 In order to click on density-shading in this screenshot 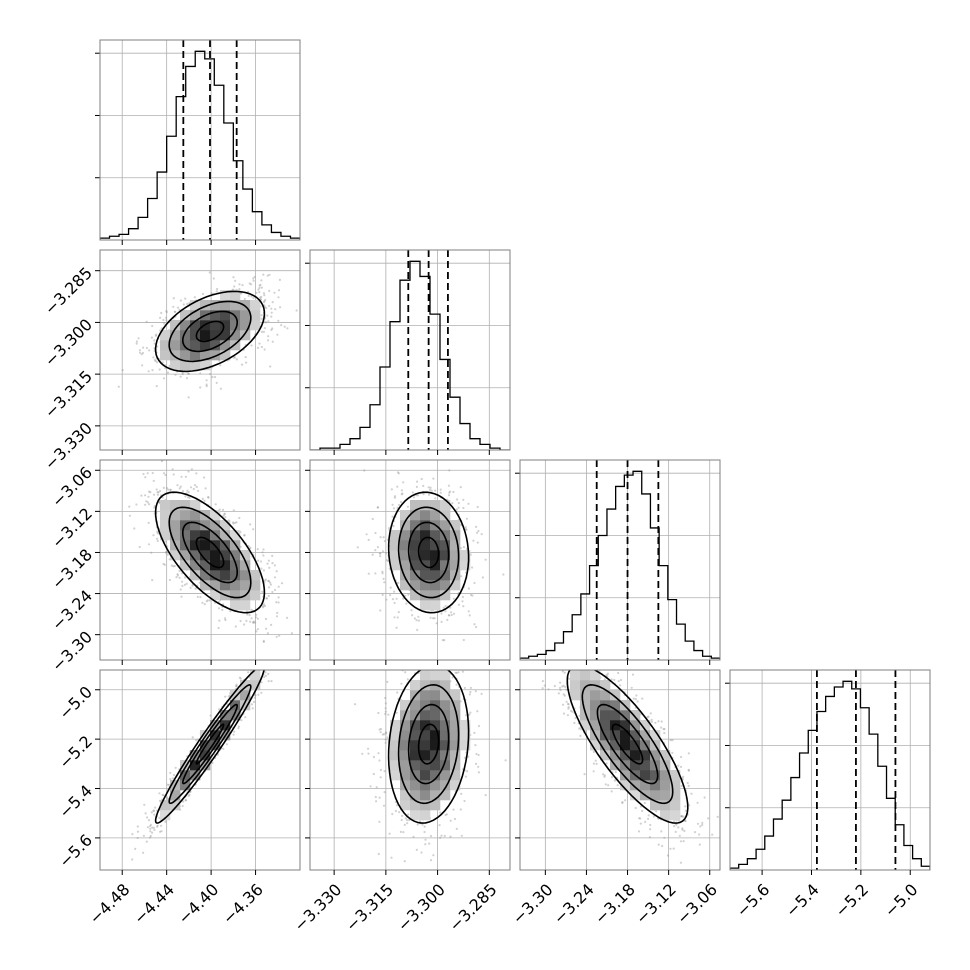, I will do `click(210, 745)`.